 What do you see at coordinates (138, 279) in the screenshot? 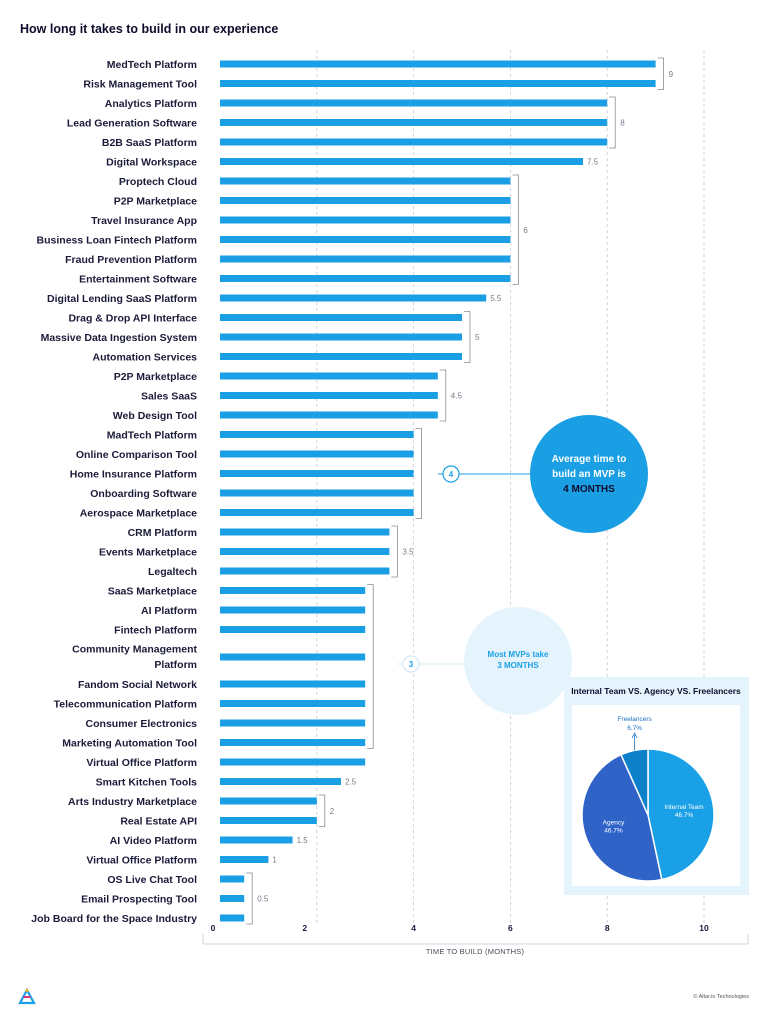
I see `category-label-11: Entertainment Software` at bounding box center [138, 279].